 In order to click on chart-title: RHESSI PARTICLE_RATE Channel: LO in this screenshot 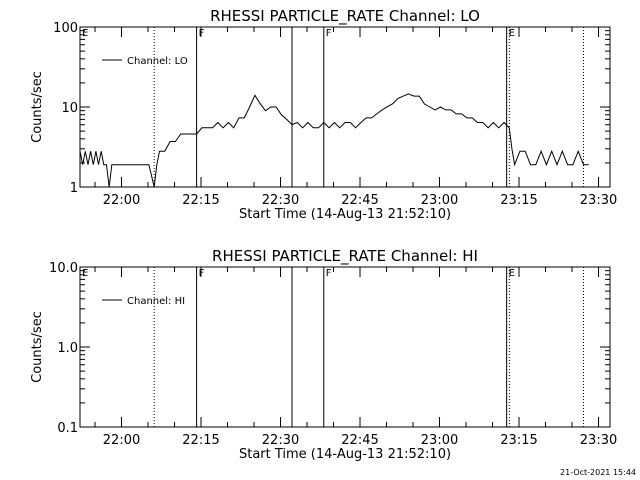, I will do `click(345, 16)`.